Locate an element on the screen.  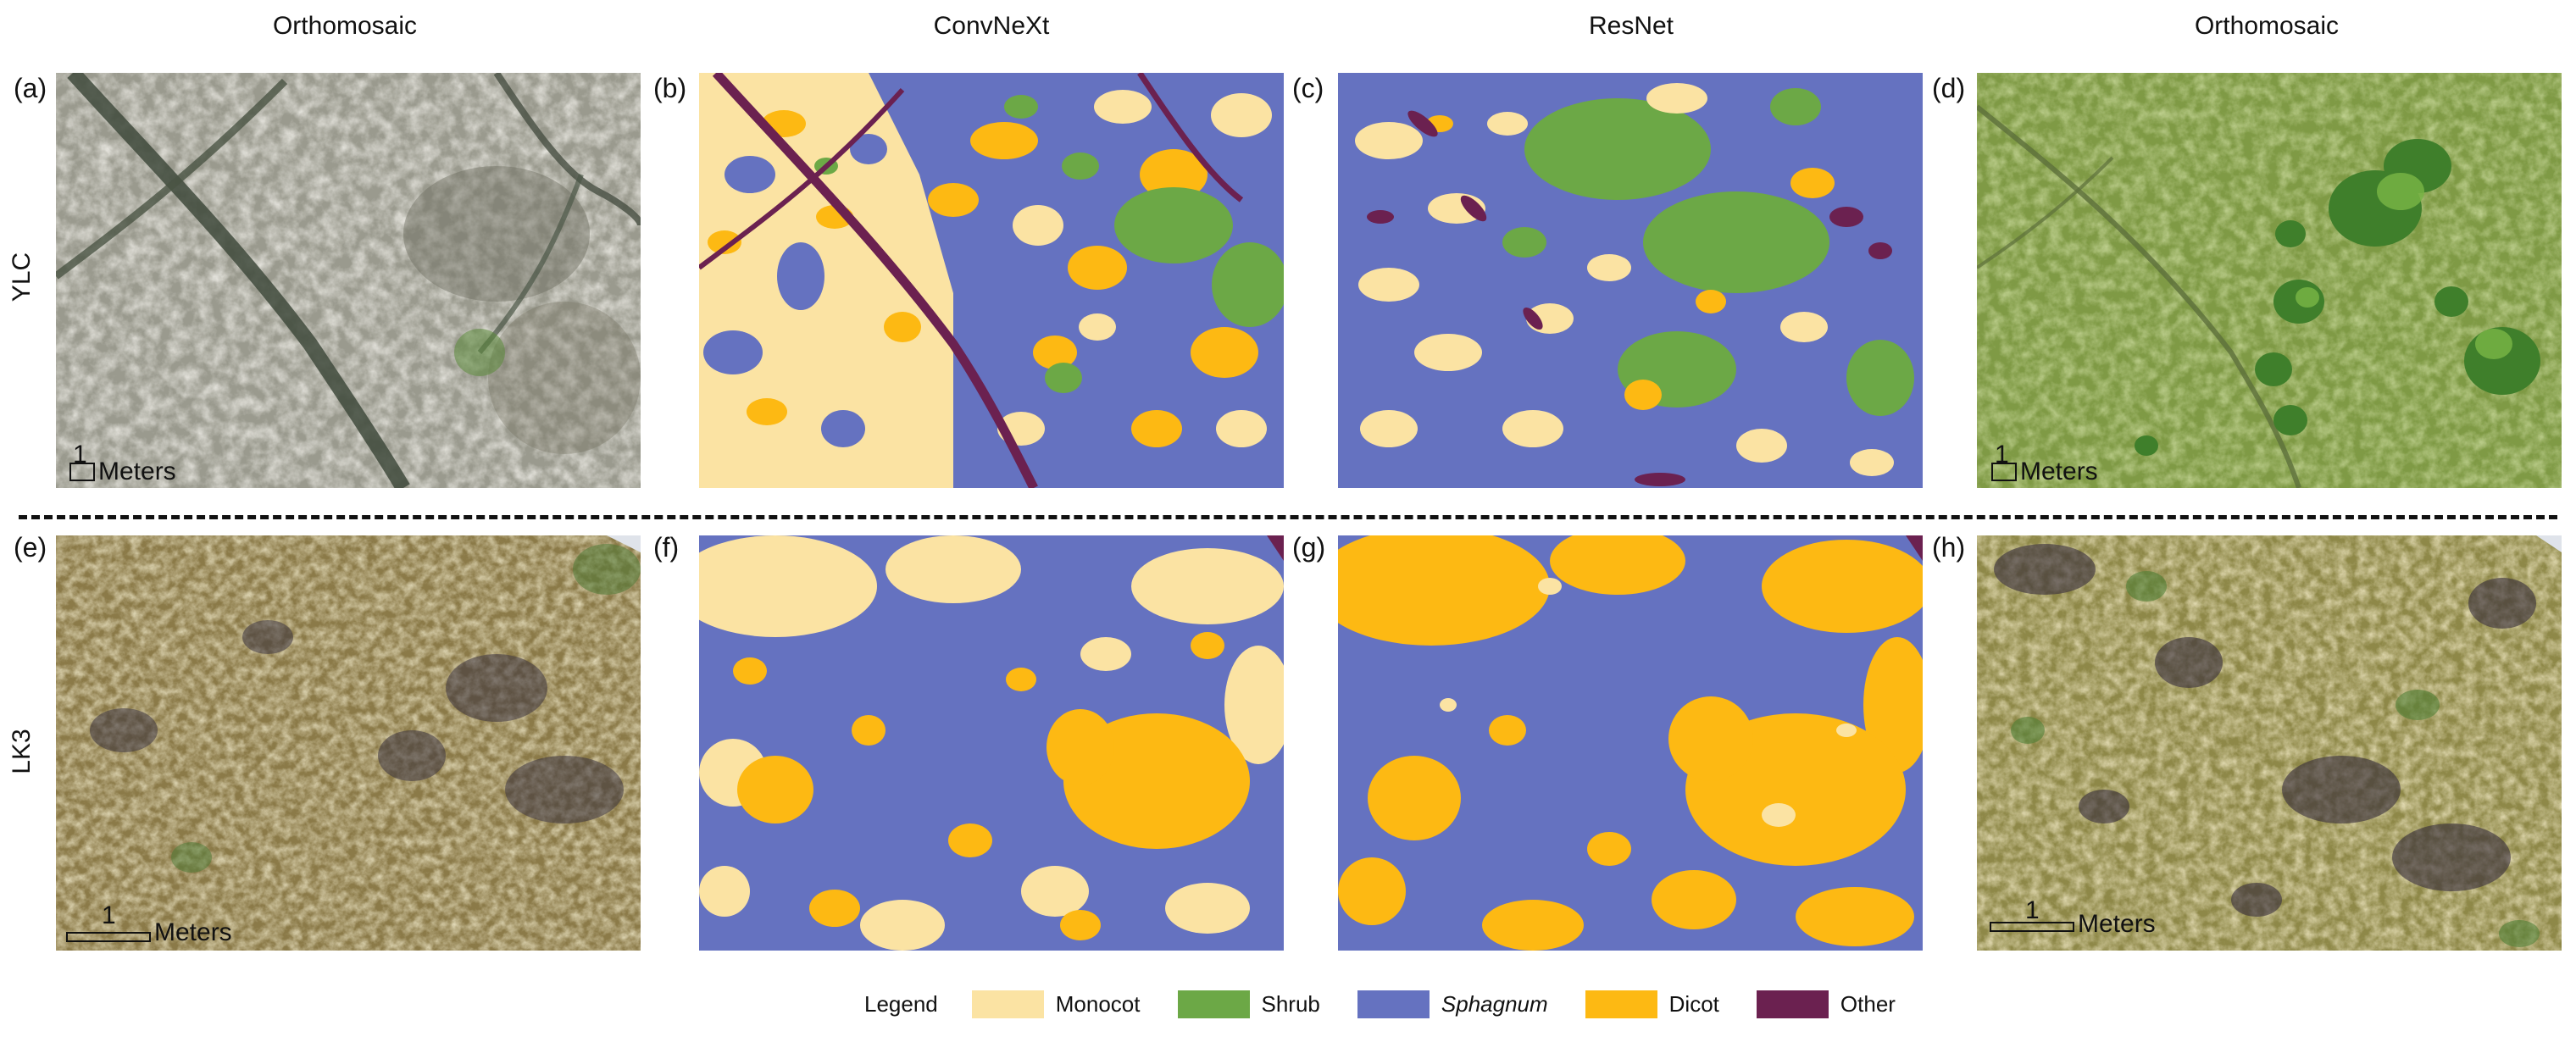
panel-label-g: (g) is located at coordinates (1309, 547).